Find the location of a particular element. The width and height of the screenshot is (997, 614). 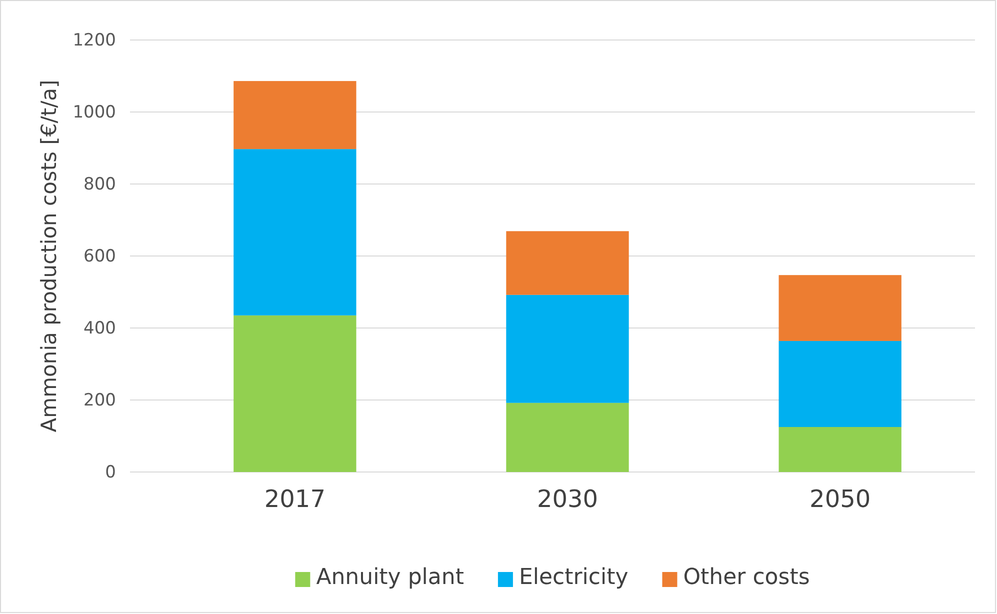

y-tick-label: 200 is located at coordinates (100, 400).